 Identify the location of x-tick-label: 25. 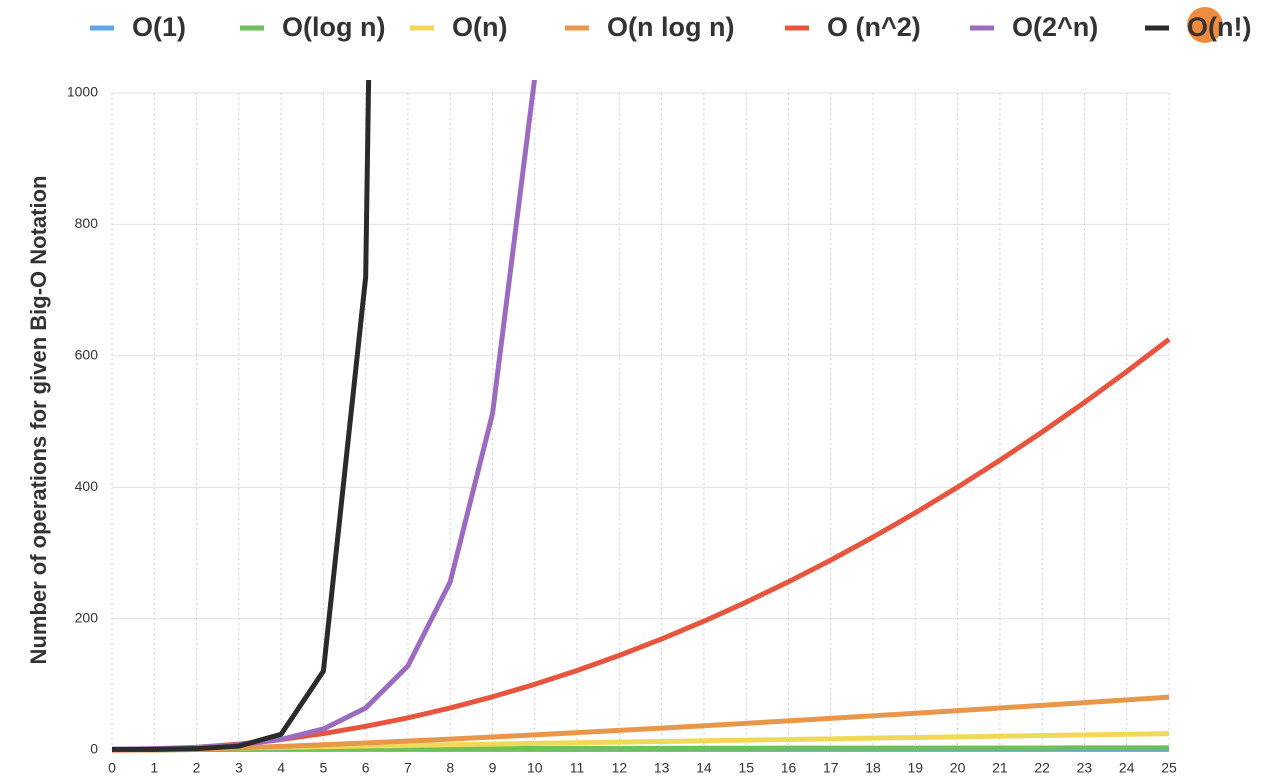
(1169, 768).